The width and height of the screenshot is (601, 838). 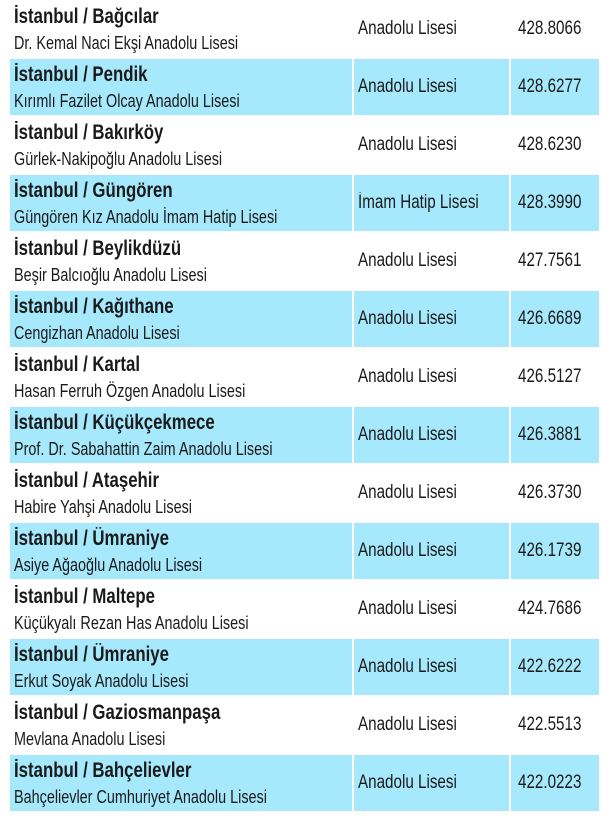 What do you see at coordinates (103, 507) in the screenshot?
I see `school-name: Habire Yahşi Anadolu Lisesi` at bounding box center [103, 507].